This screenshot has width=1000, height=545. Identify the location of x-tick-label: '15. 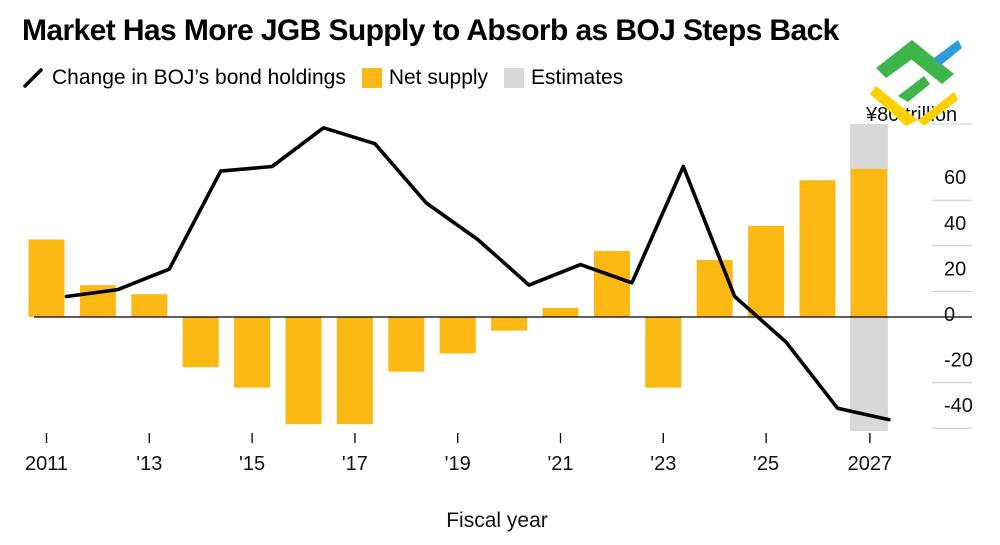
(252, 464).